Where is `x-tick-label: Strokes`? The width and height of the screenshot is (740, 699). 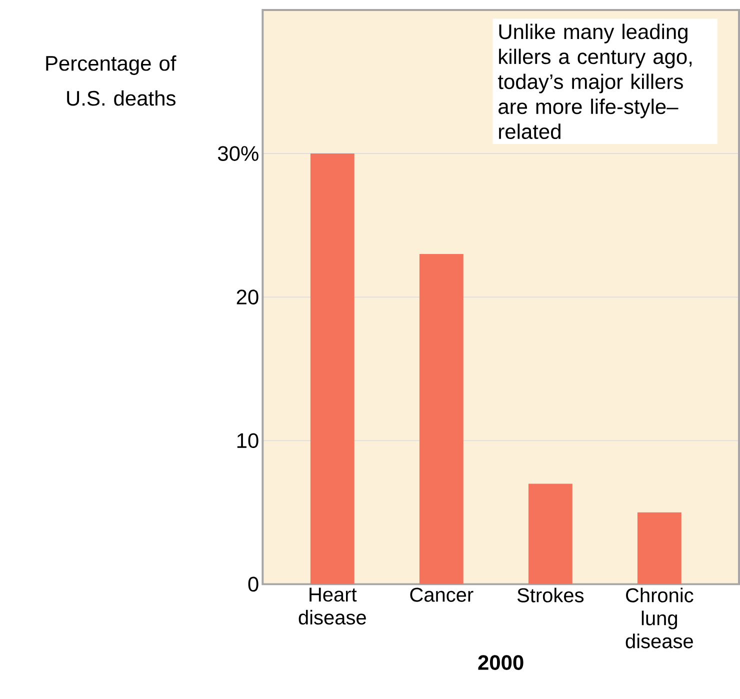
x-tick-label: Strokes is located at coordinates (550, 595).